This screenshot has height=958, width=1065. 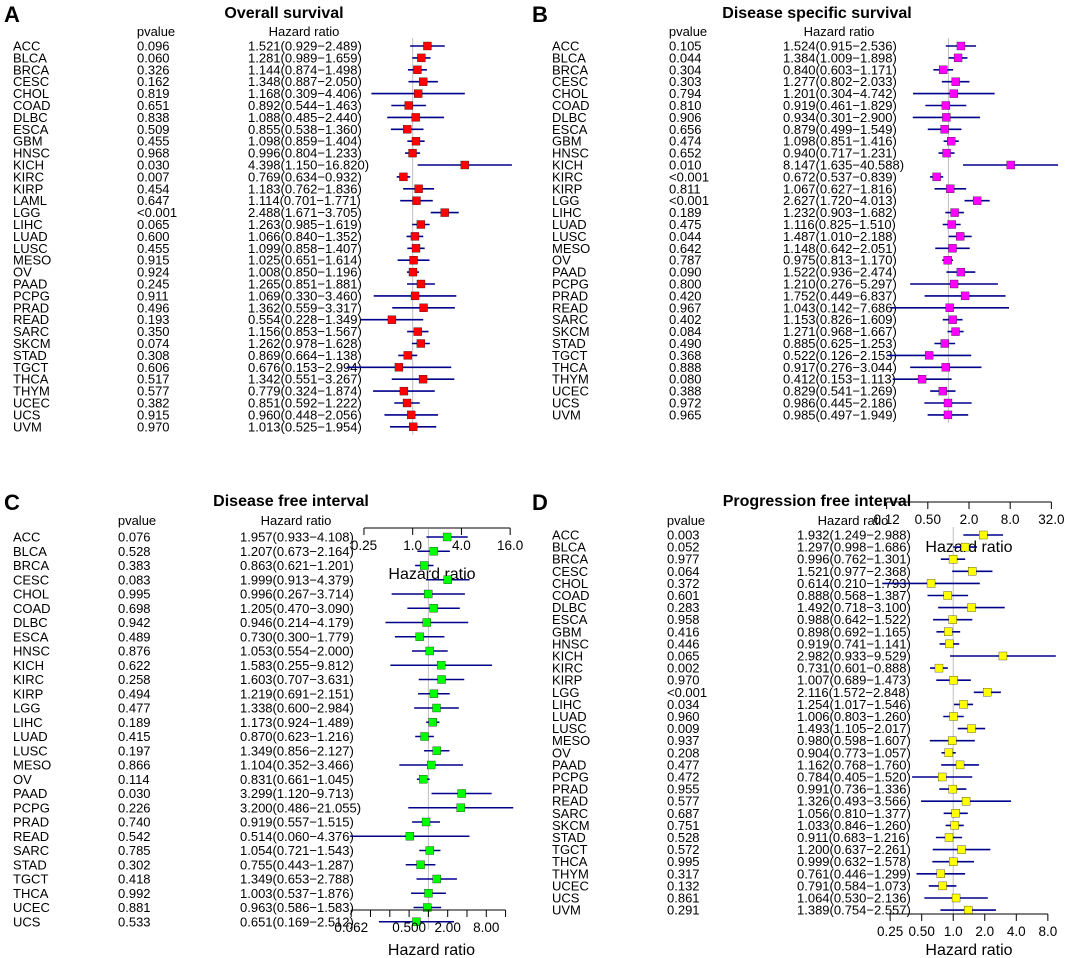 What do you see at coordinates (305, 272) in the screenshot?
I see `hazard-ratio-cell: 1.008(0.850−1.196)` at bounding box center [305, 272].